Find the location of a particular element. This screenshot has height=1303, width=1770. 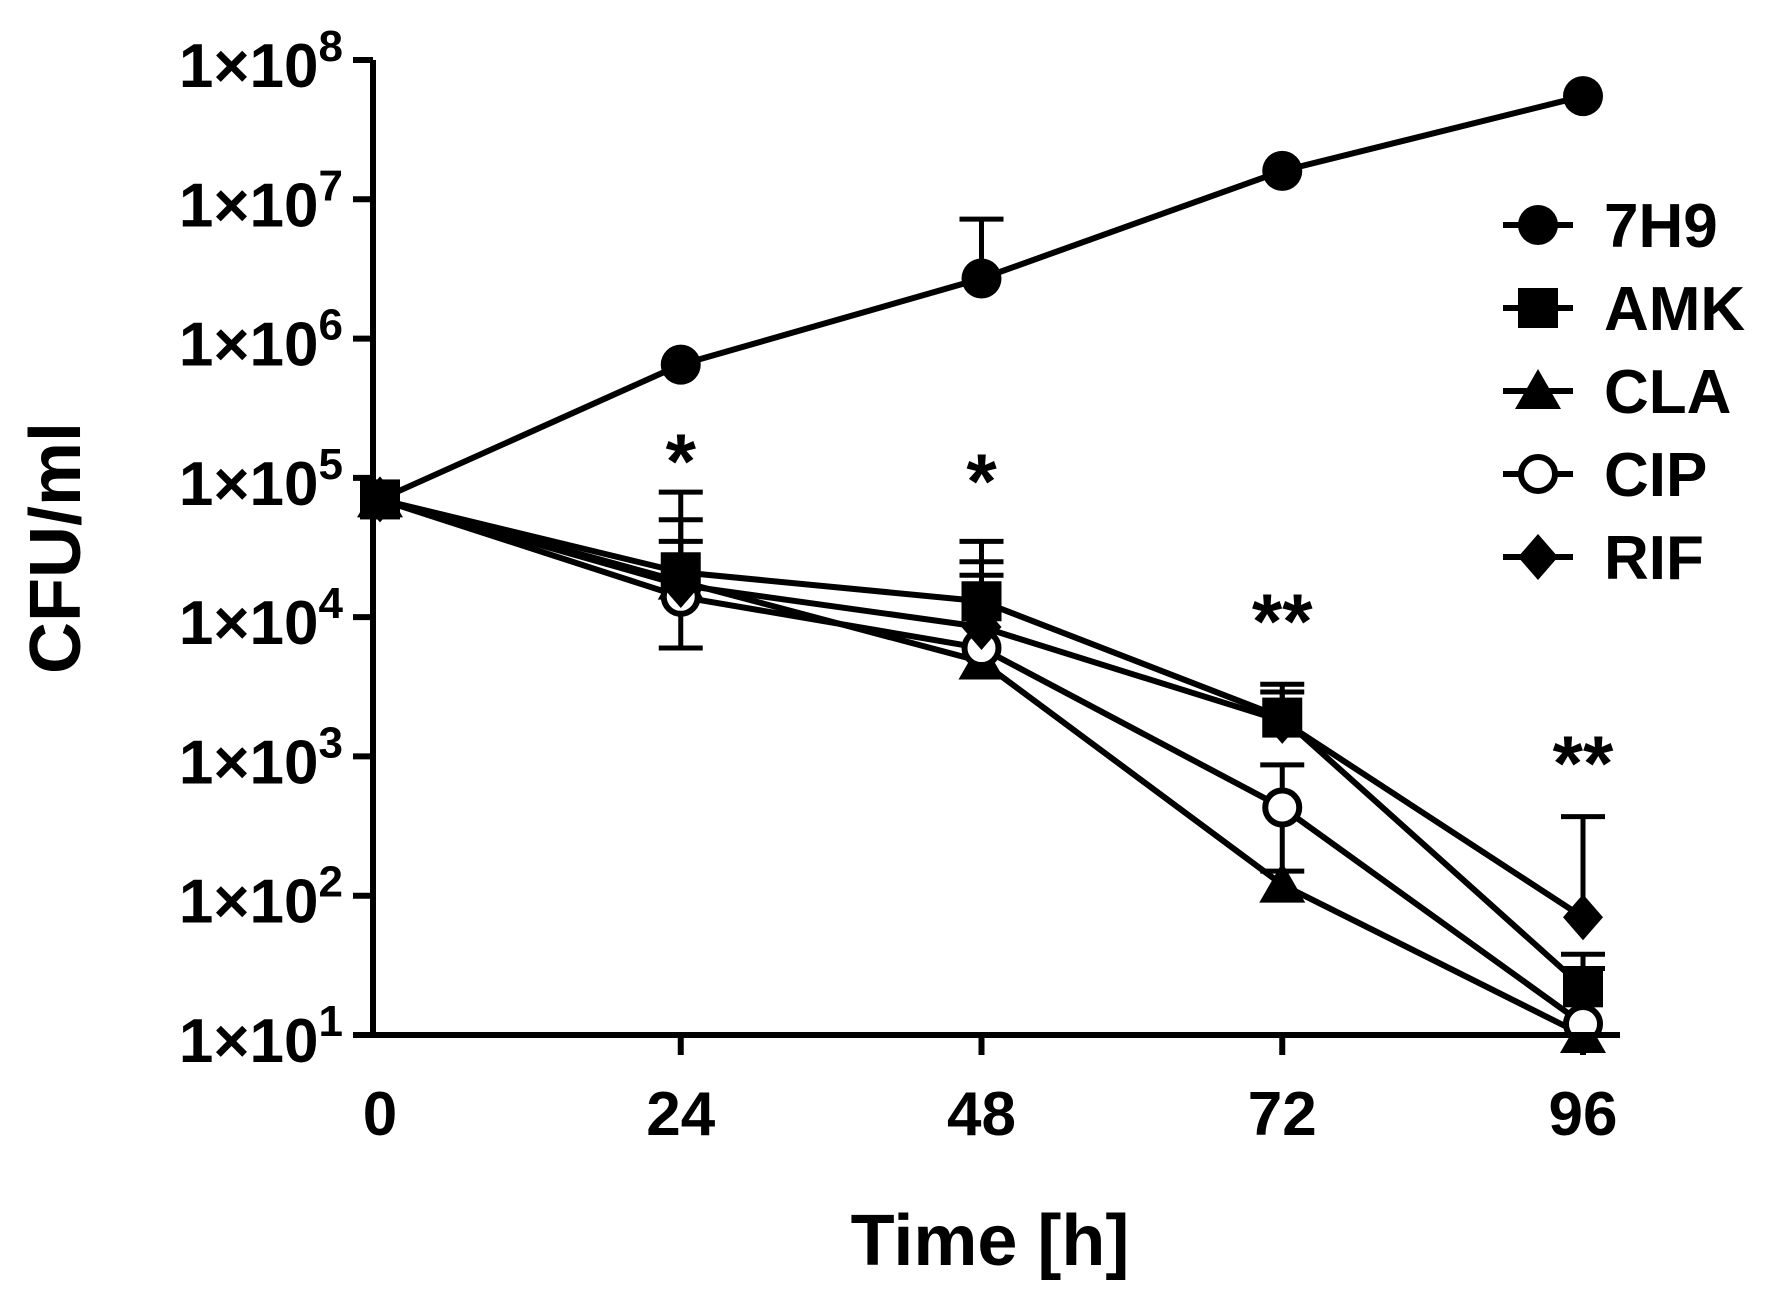

legend-label: CIP is located at coordinates (1655, 475).